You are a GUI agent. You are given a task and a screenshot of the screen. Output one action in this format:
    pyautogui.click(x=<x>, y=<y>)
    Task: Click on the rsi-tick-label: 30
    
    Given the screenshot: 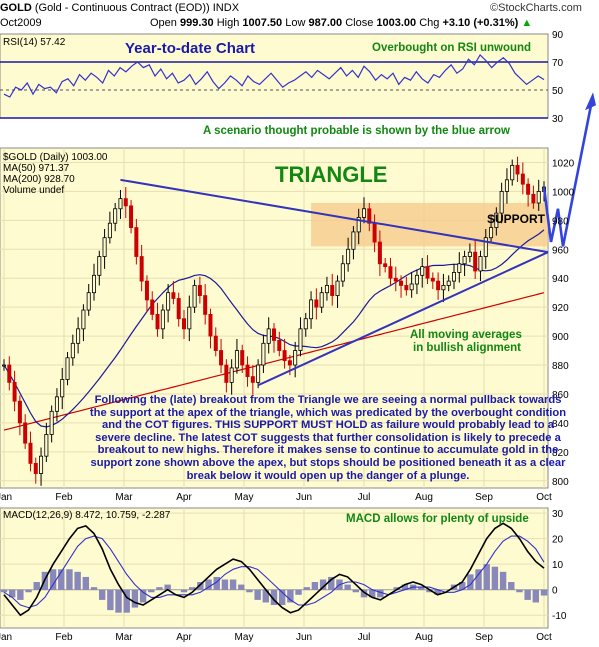 What is the action you would take?
    pyautogui.click(x=558, y=119)
    